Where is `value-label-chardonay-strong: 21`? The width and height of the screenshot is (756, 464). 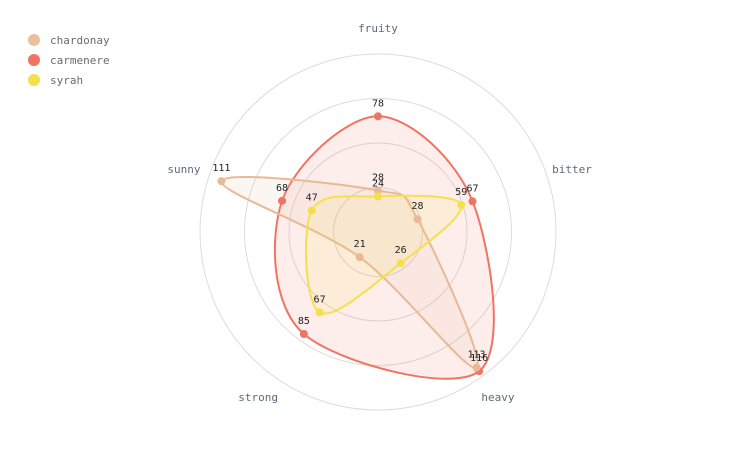 value-label-chardonay-strong: 21 is located at coordinates (360, 244).